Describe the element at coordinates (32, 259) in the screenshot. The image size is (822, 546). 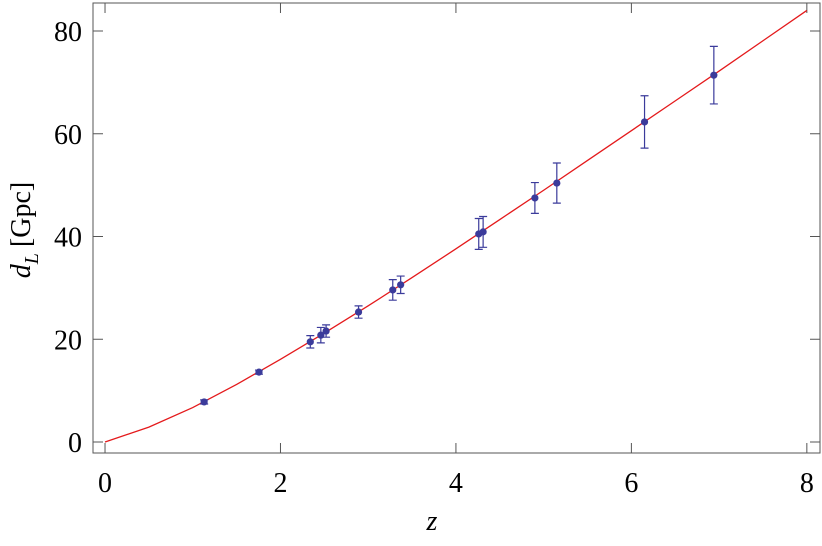
I see `y-label-sub: L` at that location.